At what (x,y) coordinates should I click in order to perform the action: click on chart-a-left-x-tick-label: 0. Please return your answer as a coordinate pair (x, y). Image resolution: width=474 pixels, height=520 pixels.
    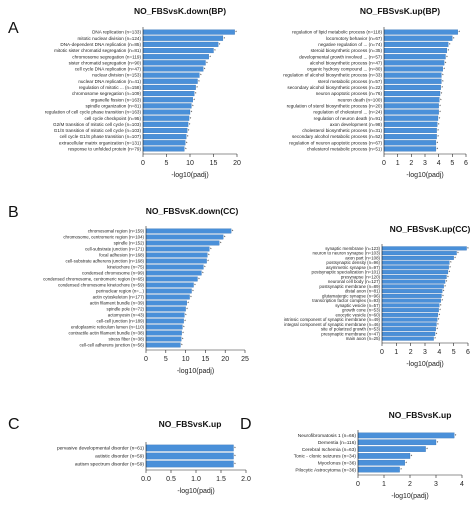
    Looking at the image, I should click on (143, 163).